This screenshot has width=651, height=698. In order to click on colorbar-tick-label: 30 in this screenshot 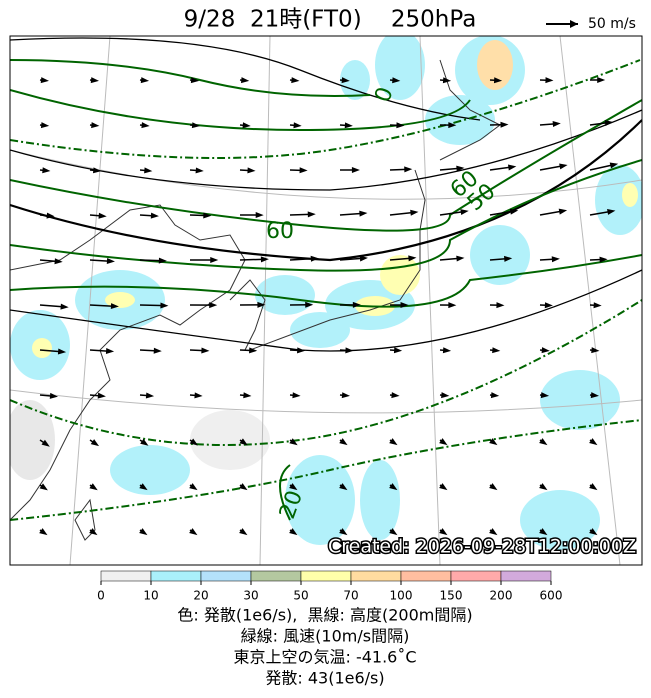, I will do `click(250, 596)`.